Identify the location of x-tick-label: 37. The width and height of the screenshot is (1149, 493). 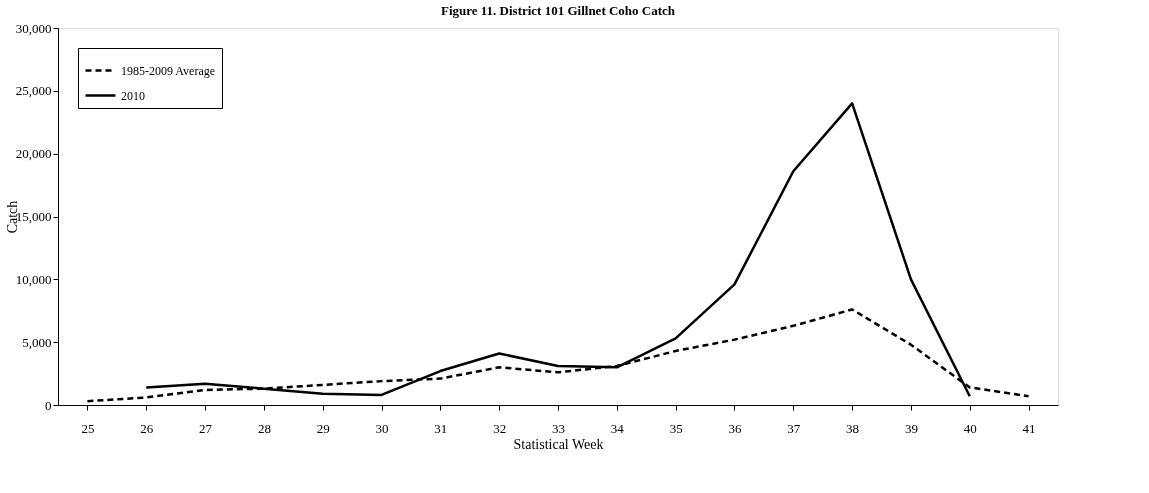
(794, 428).